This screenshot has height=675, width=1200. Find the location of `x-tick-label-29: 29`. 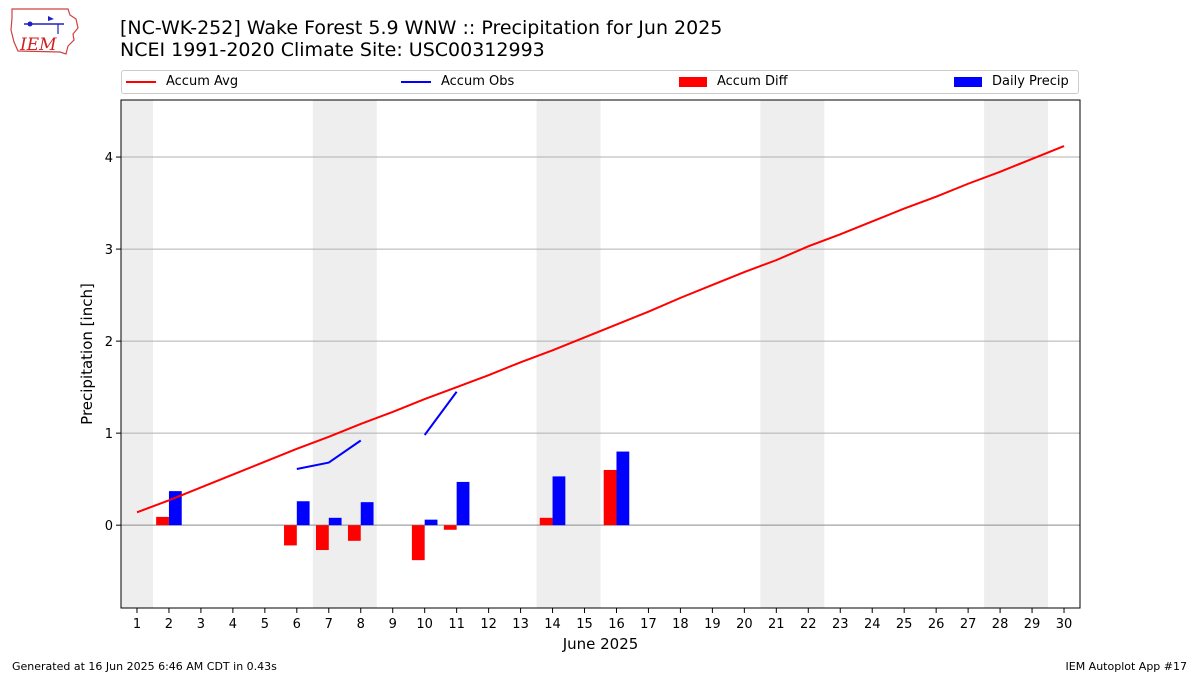

x-tick-label-29: 29 is located at coordinates (1032, 624).